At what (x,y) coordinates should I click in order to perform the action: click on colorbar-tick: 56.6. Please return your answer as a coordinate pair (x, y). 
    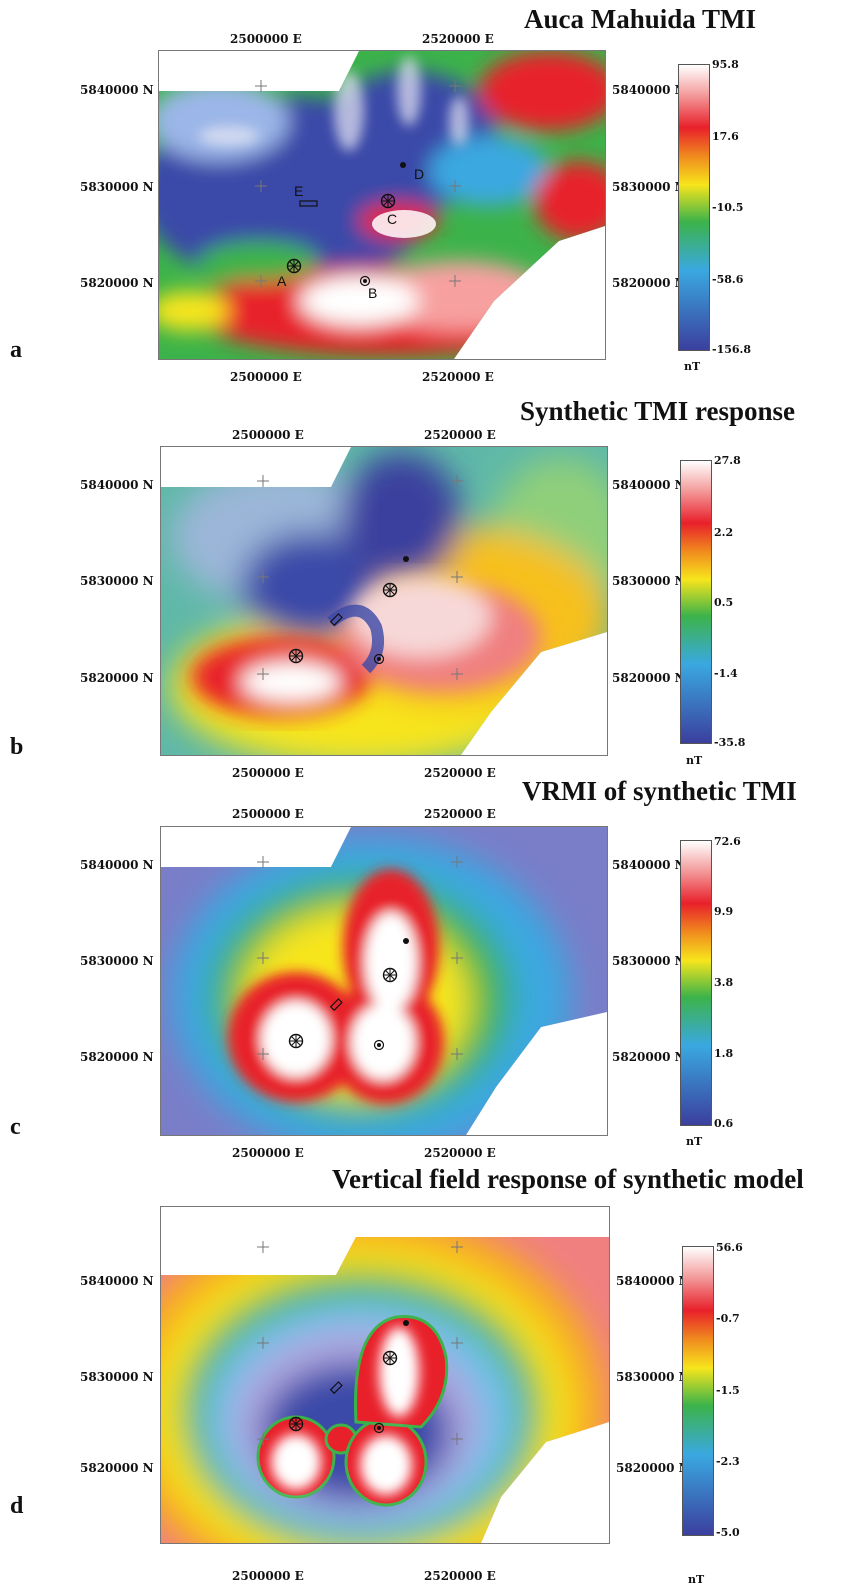
    Looking at the image, I should click on (729, 1247).